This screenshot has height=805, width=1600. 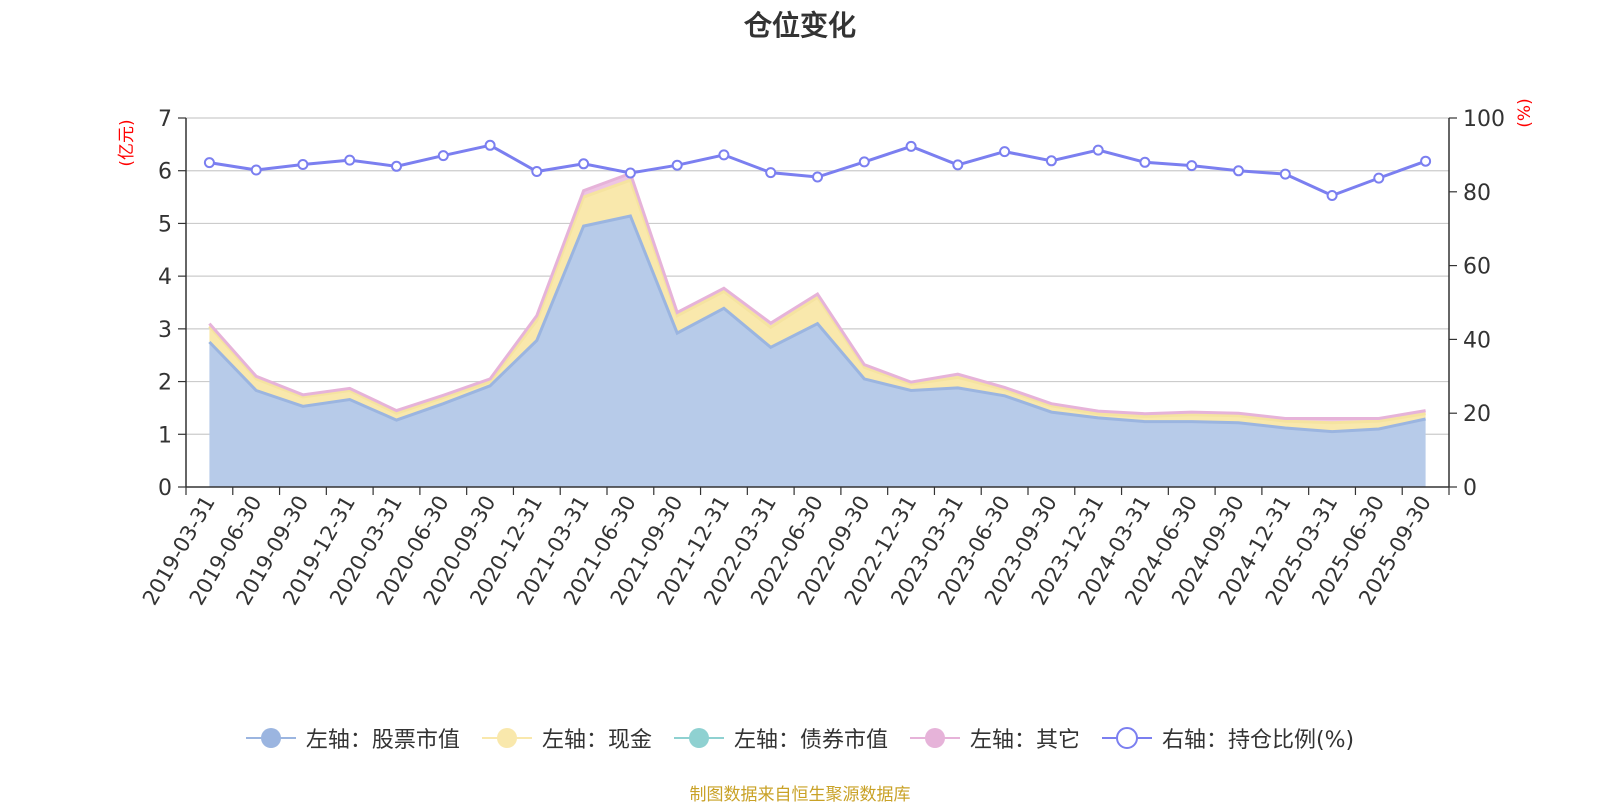 I want to click on right-tick-label: 60, so click(x=1477, y=267).